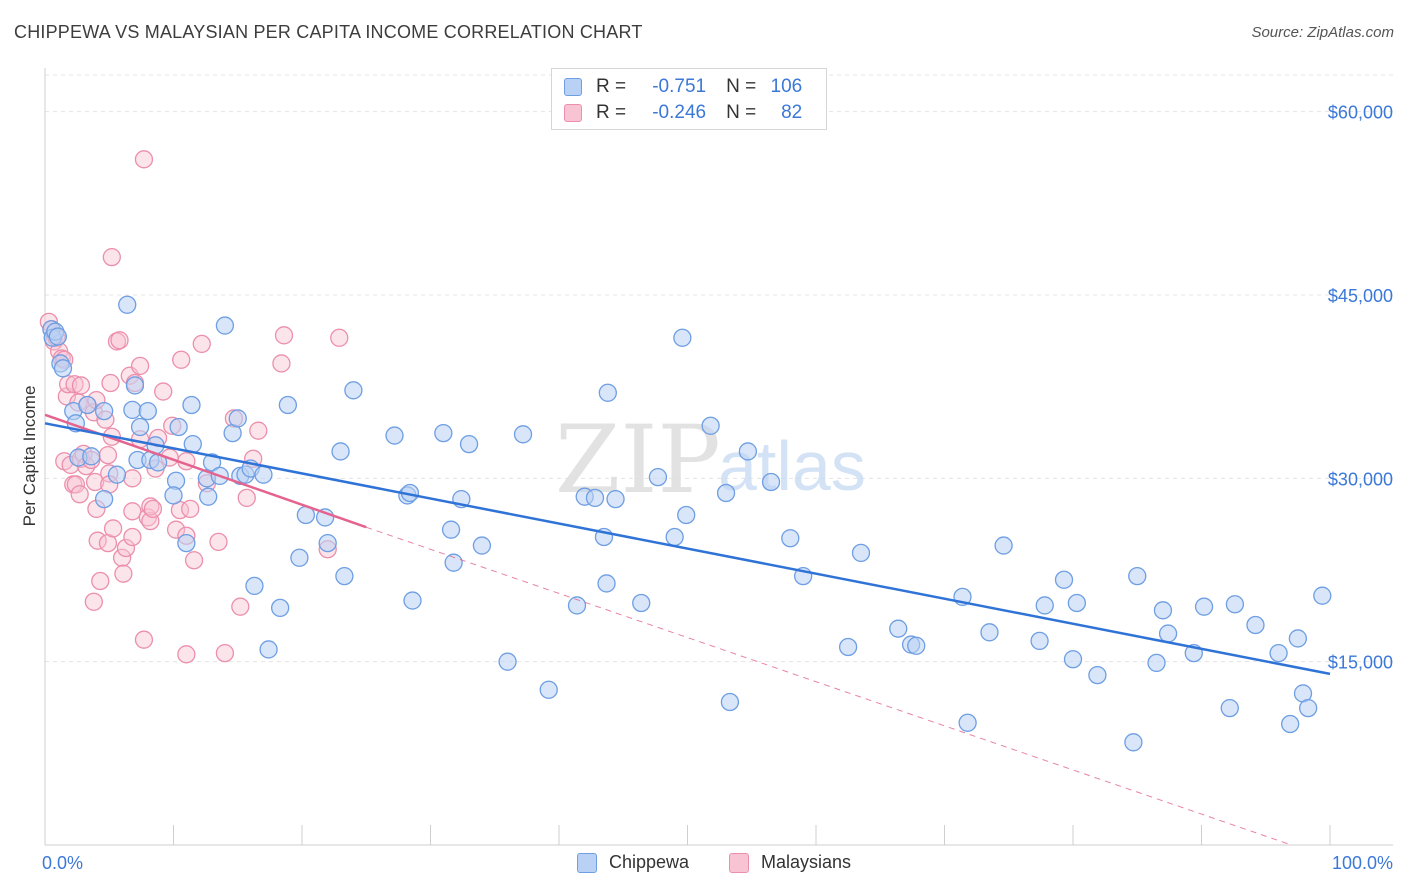 The height and width of the screenshot is (892, 1406). Describe the element at coordinates (62, 863) in the screenshot. I see `x-tick-label-min: 0.0%` at that location.